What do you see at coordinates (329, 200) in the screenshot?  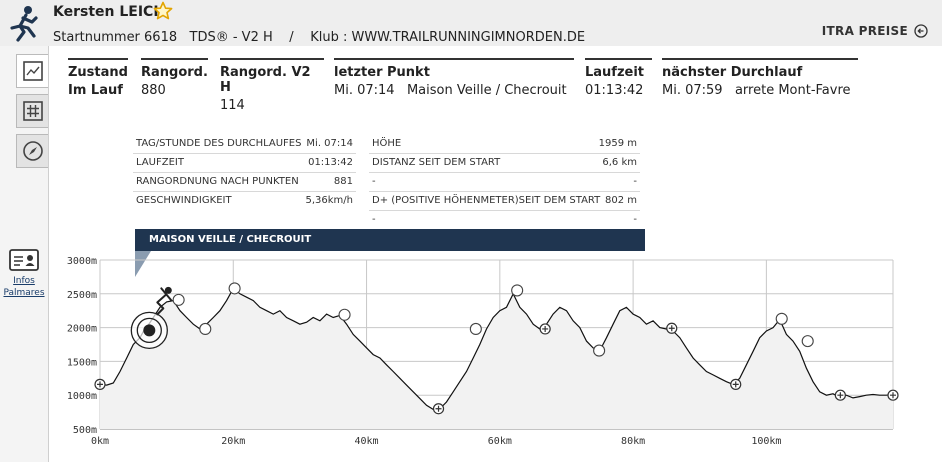 I see `detail-value: 5,36km/h` at bounding box center [329, 200].